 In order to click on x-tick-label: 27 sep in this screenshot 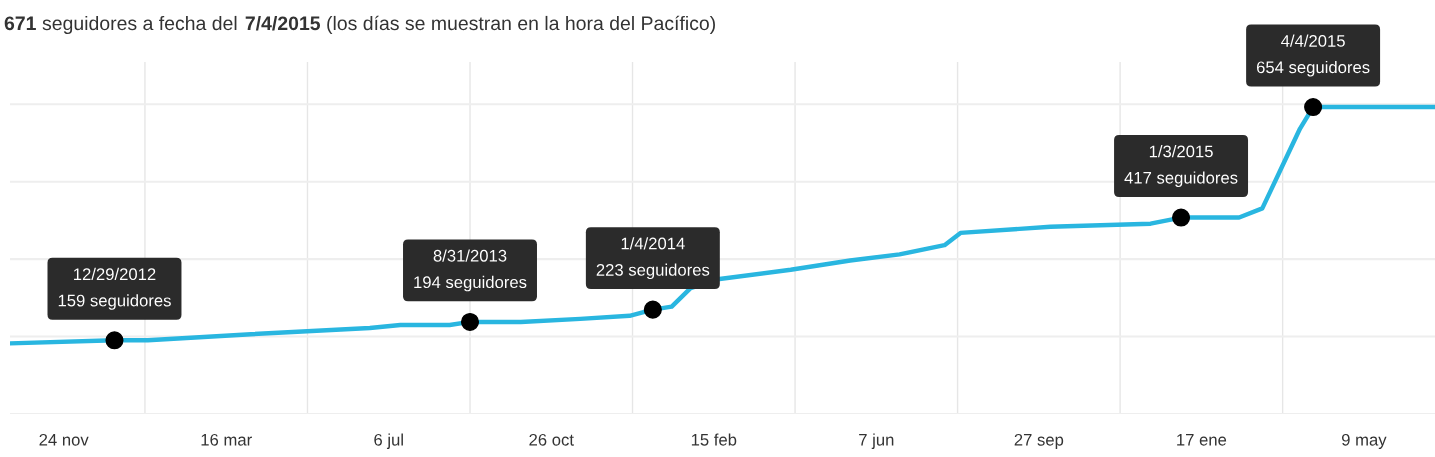, I will do `click(1039, 441)`.